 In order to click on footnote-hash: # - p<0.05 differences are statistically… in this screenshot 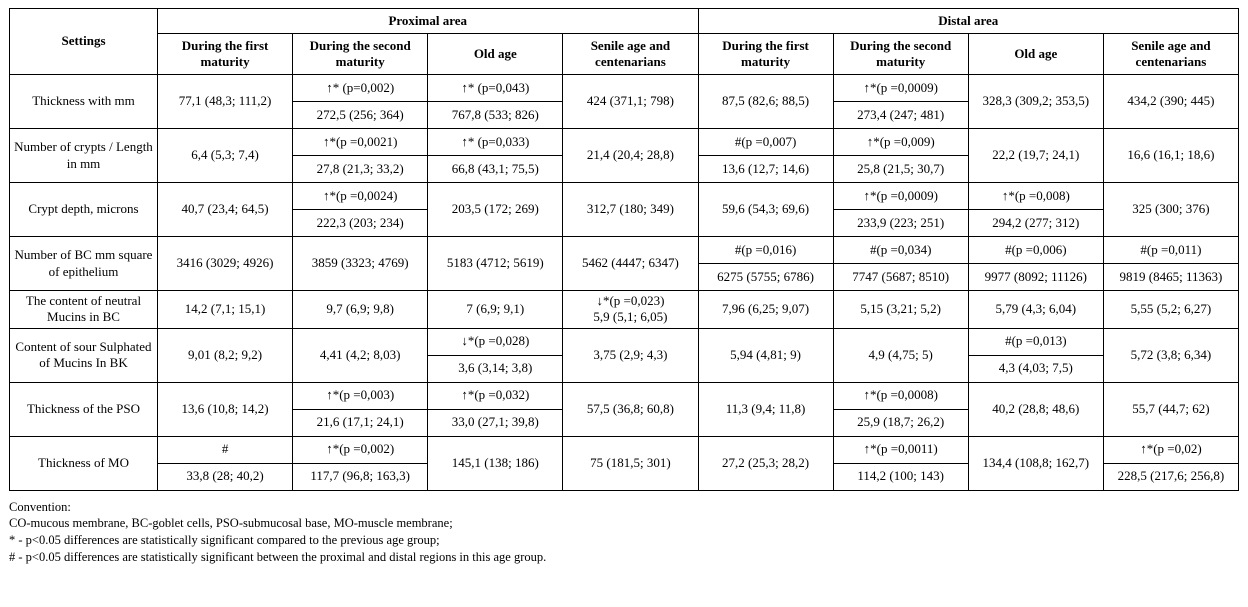, I will do `click(278, 557)`.